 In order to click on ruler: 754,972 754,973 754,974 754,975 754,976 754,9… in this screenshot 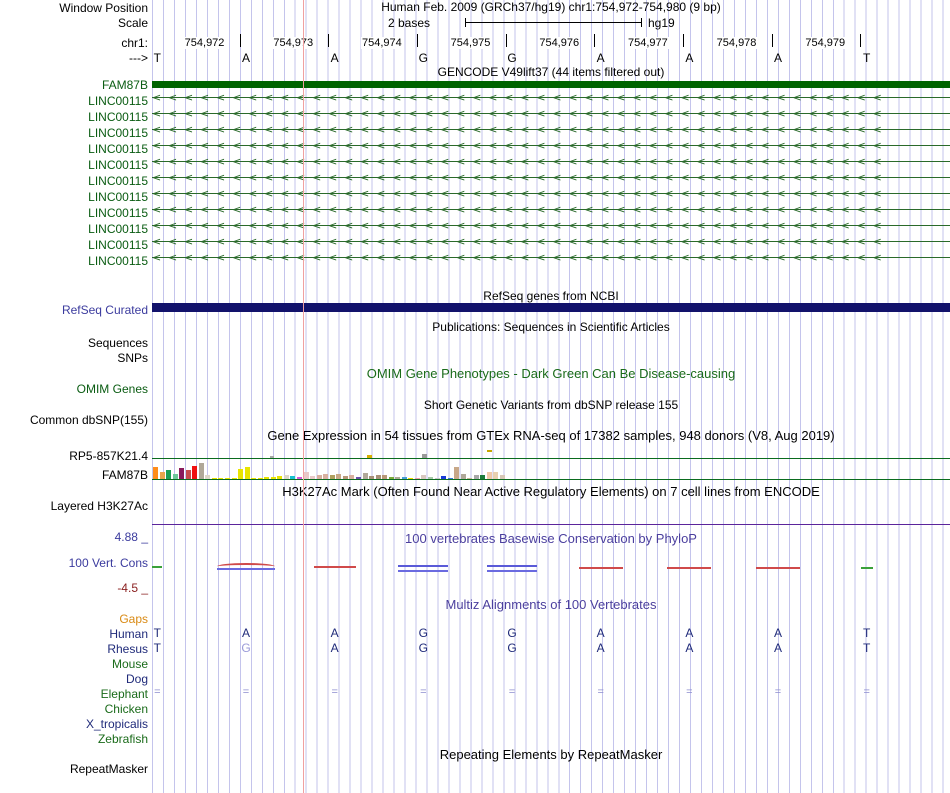, I will do `click(551, 33)`.